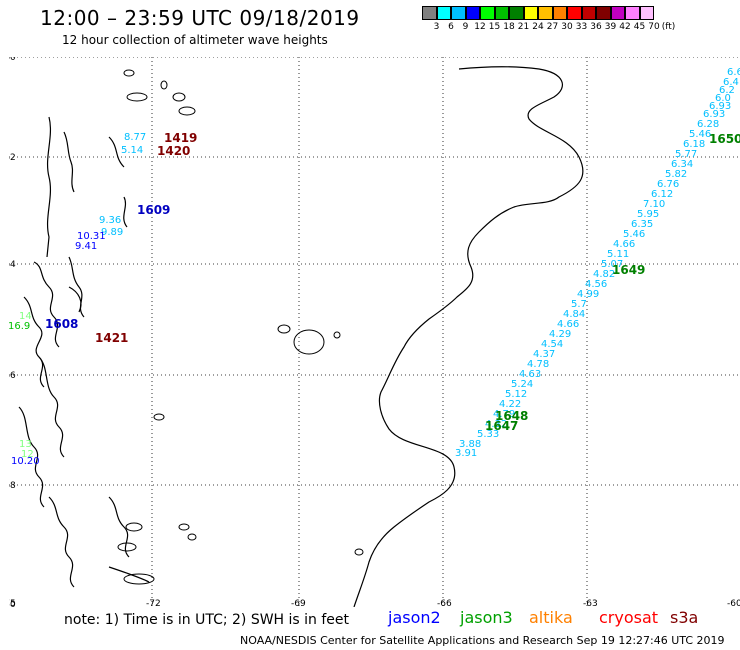 The height and width of the screenshot is (650, 740). I want to click on wave-height-value: 7.10, so click(654, 204).